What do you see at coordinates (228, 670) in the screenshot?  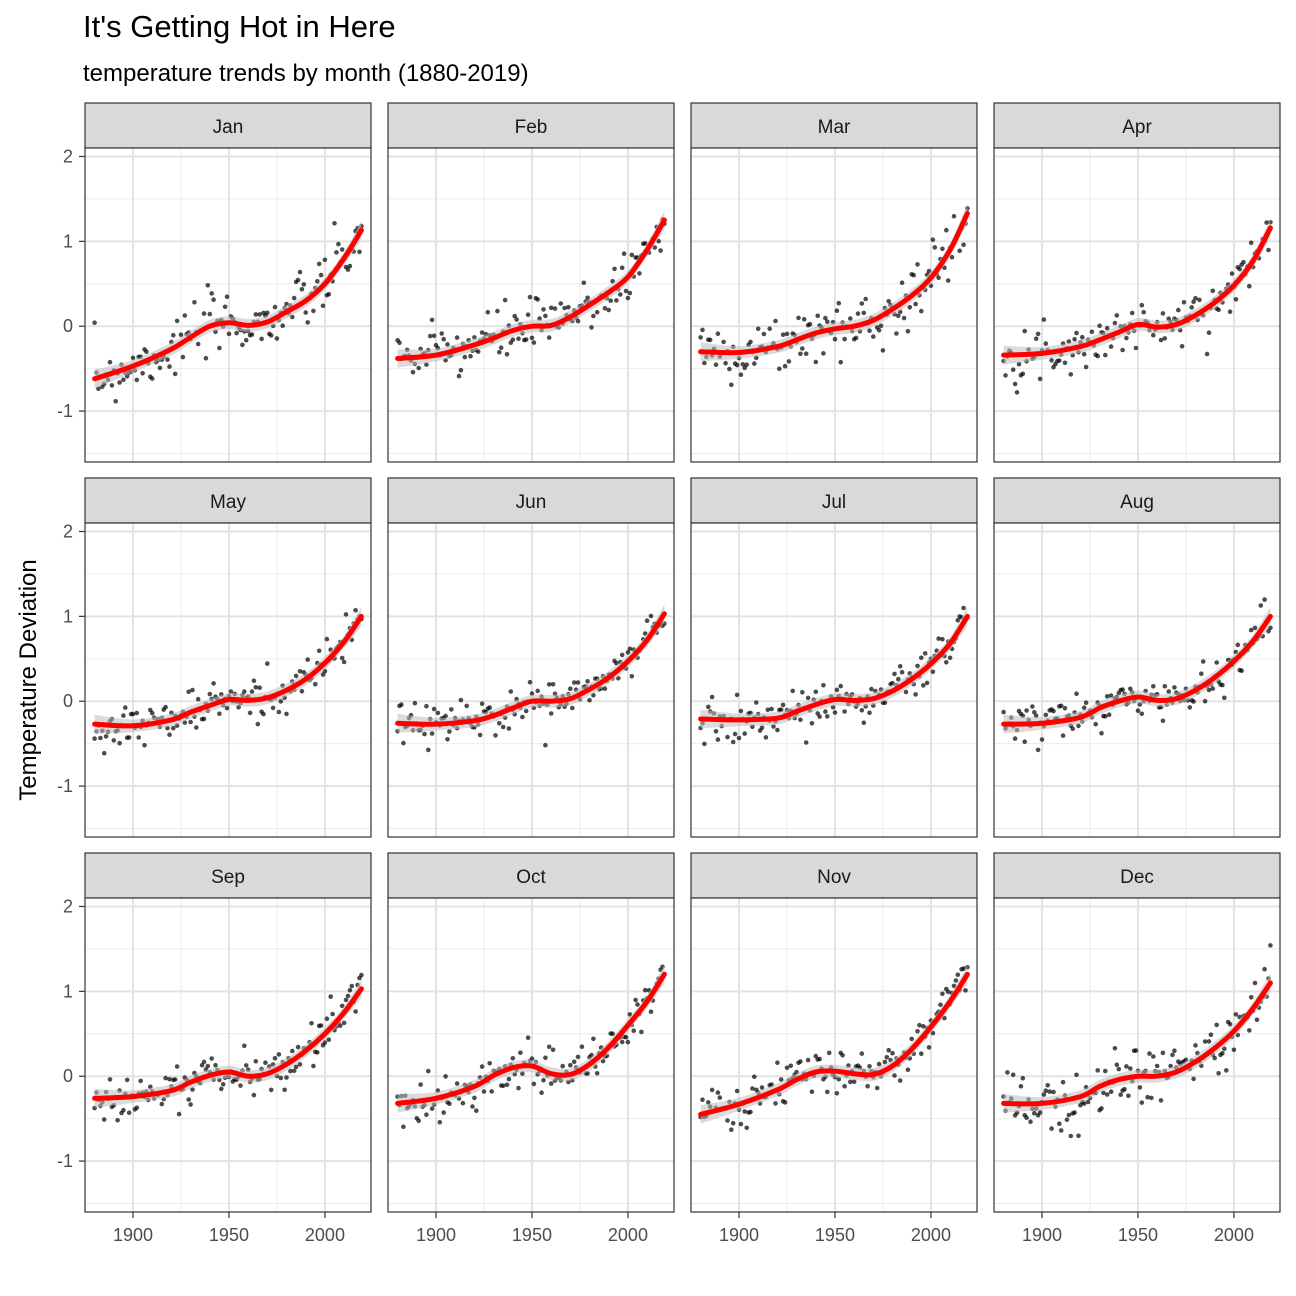 I see `confidence-band` at bounding box center [228, 670].